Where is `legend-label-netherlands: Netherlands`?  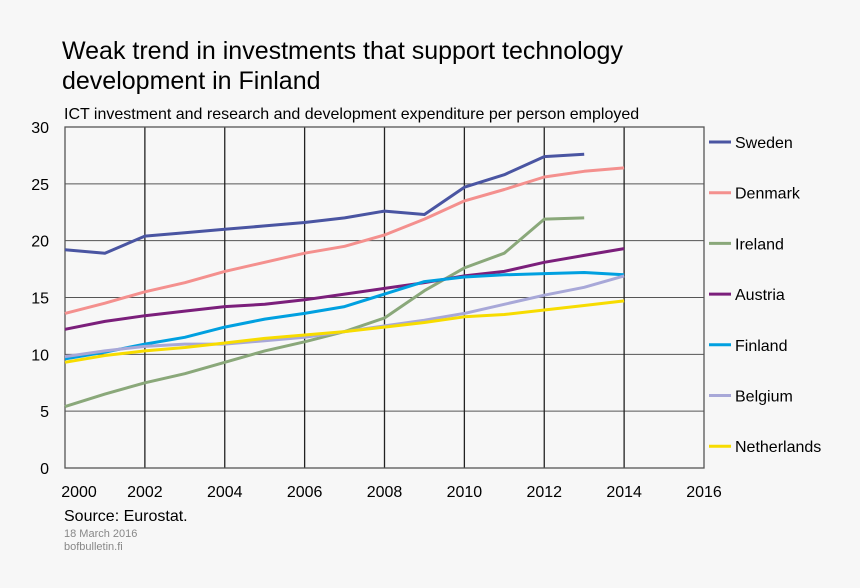
legend-label-netherlands: Netherlands is located at coordinates (778, 447).